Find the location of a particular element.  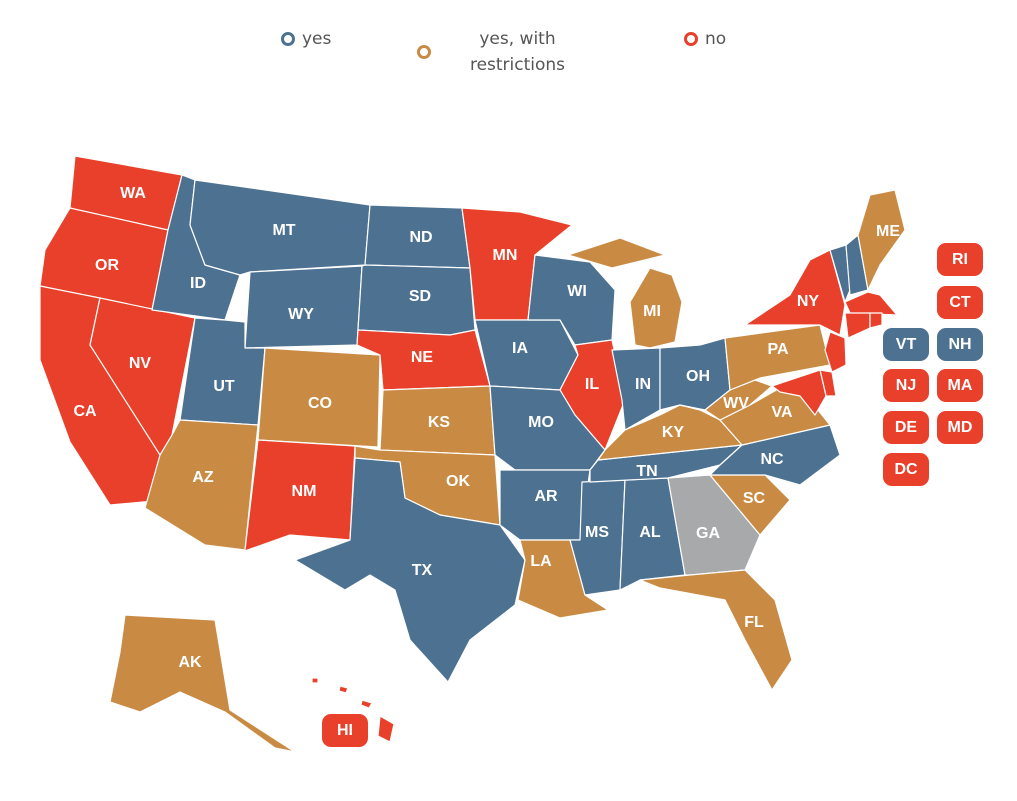

state-label: AR is located at coordinates (546, 496).